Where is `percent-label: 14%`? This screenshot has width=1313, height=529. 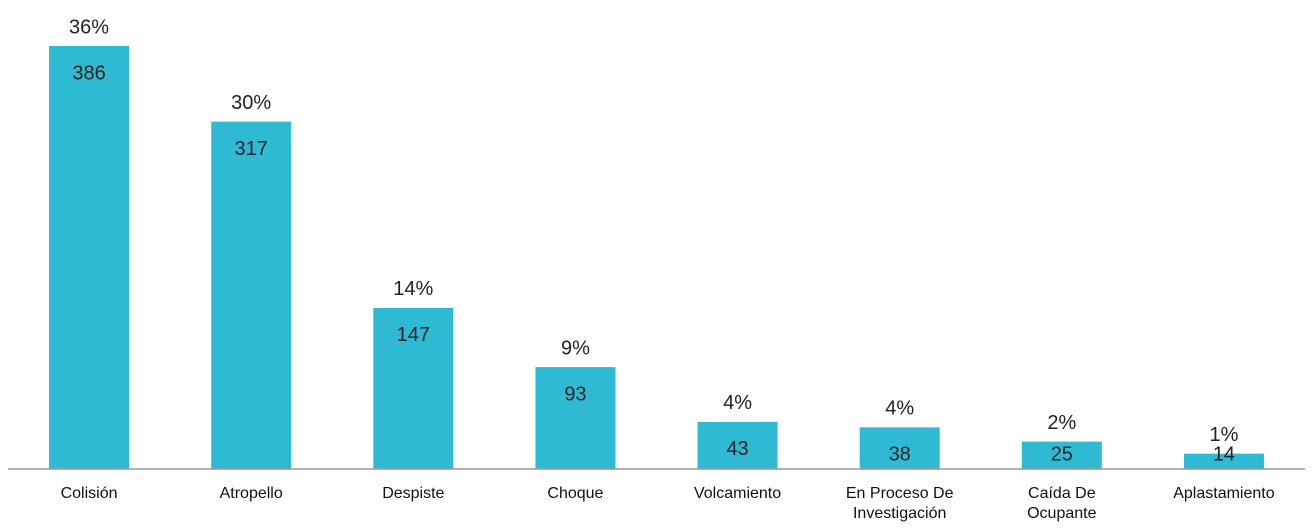 percent-label: 14% is located at coordinates (413, 289).